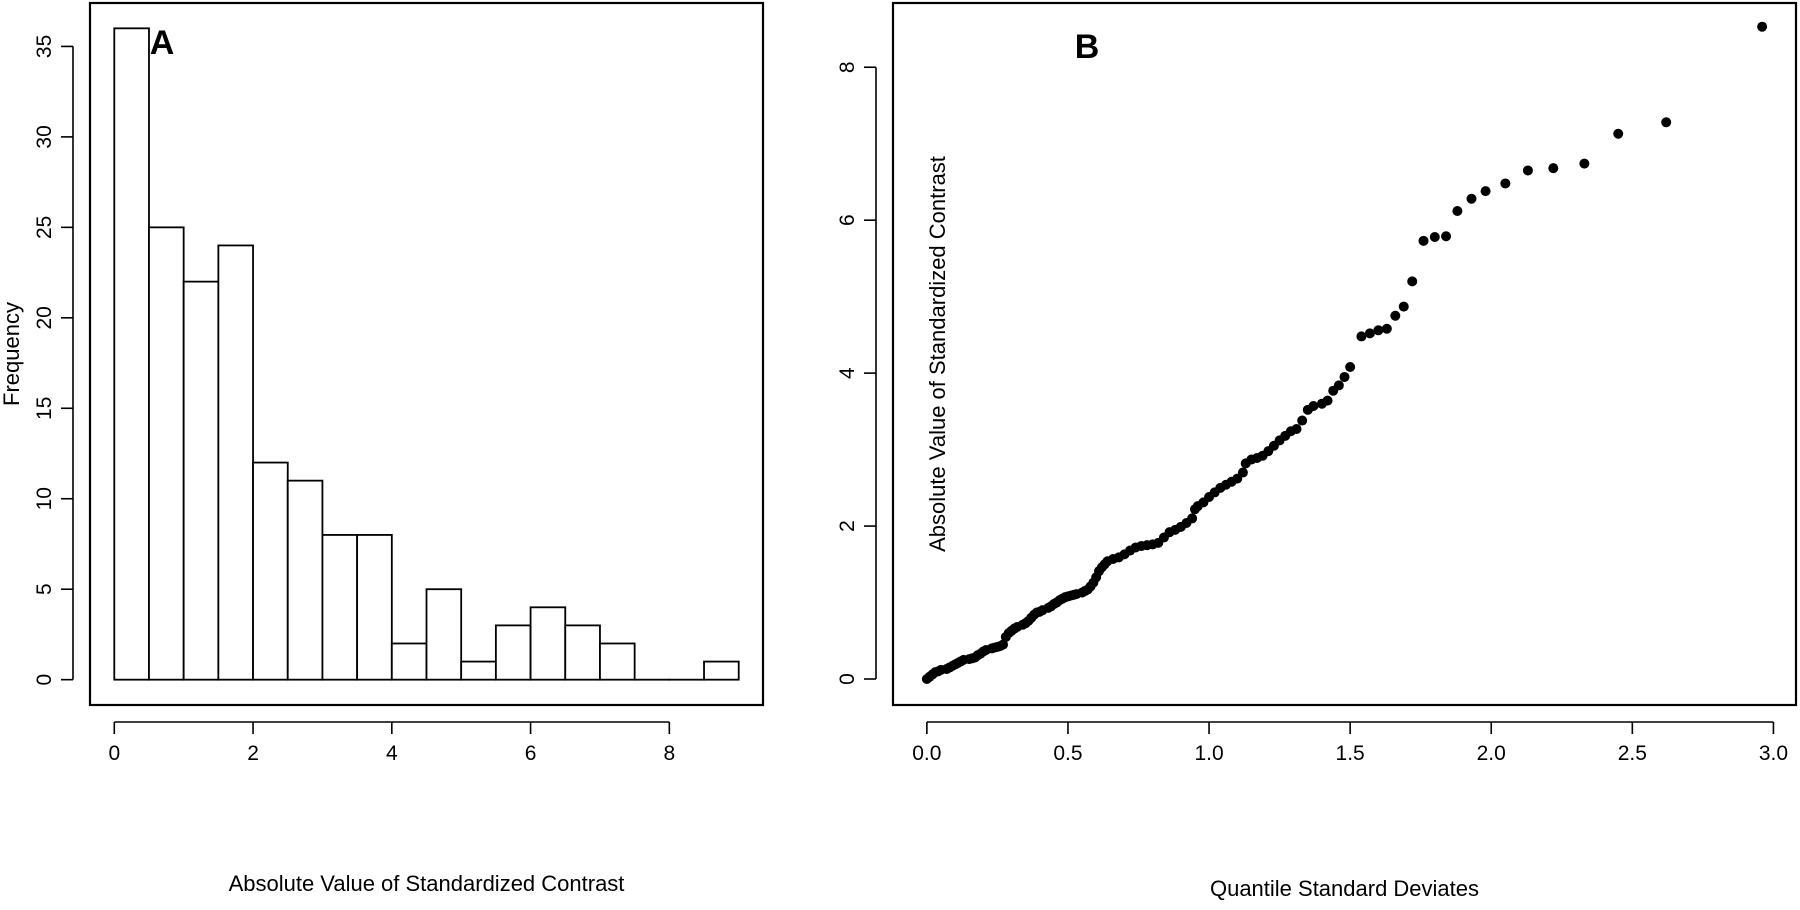 The width and height of the screenshot is (1800, 910). I want to click on y-tick-label: 35, so click(44, 46).